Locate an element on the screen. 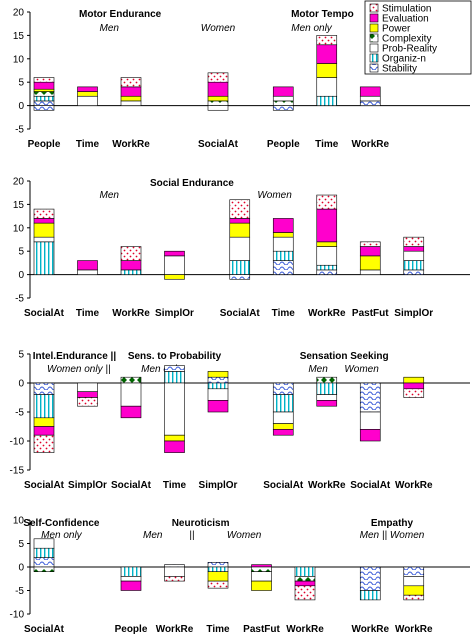 The image size is (474, 637). category-label: People is located at coordinates (131, 629).